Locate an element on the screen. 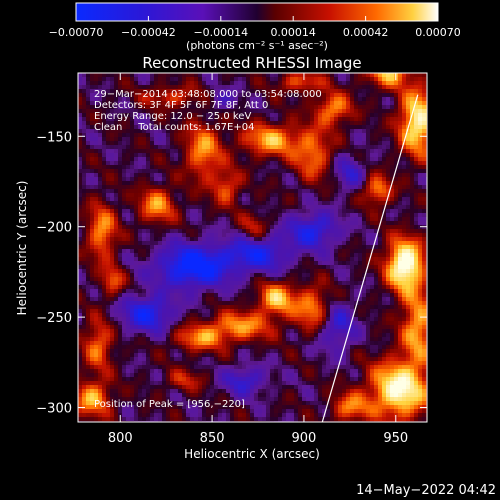 This screenshot has width=500, height=500. footer-date: 14−May−2022 04:42 is located at coordinates (426, 490).